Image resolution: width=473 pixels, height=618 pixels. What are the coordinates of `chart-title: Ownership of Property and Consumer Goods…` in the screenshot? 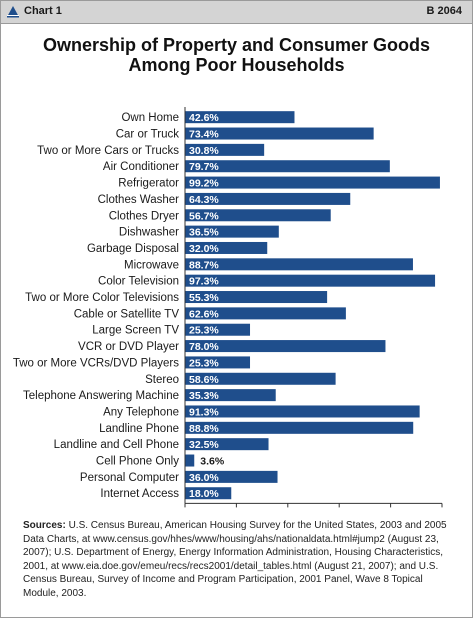 It's located at (236, 55).